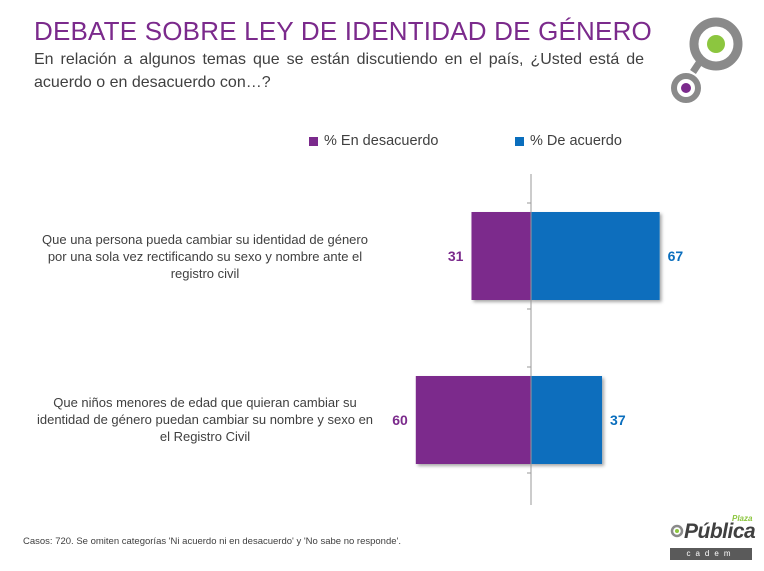 The image size is (764, 571). I want to click on plaza-publica-cadem-logo: Plaza Pública cadem, so click(712, 538).